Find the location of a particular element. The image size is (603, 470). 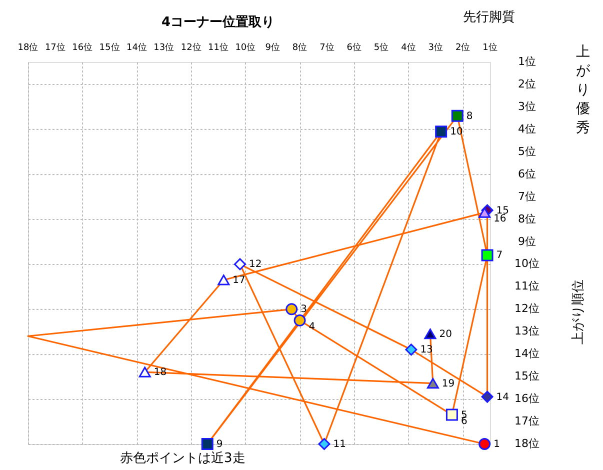

x-tick-label: 7位 is located at coordinates (327, 47).